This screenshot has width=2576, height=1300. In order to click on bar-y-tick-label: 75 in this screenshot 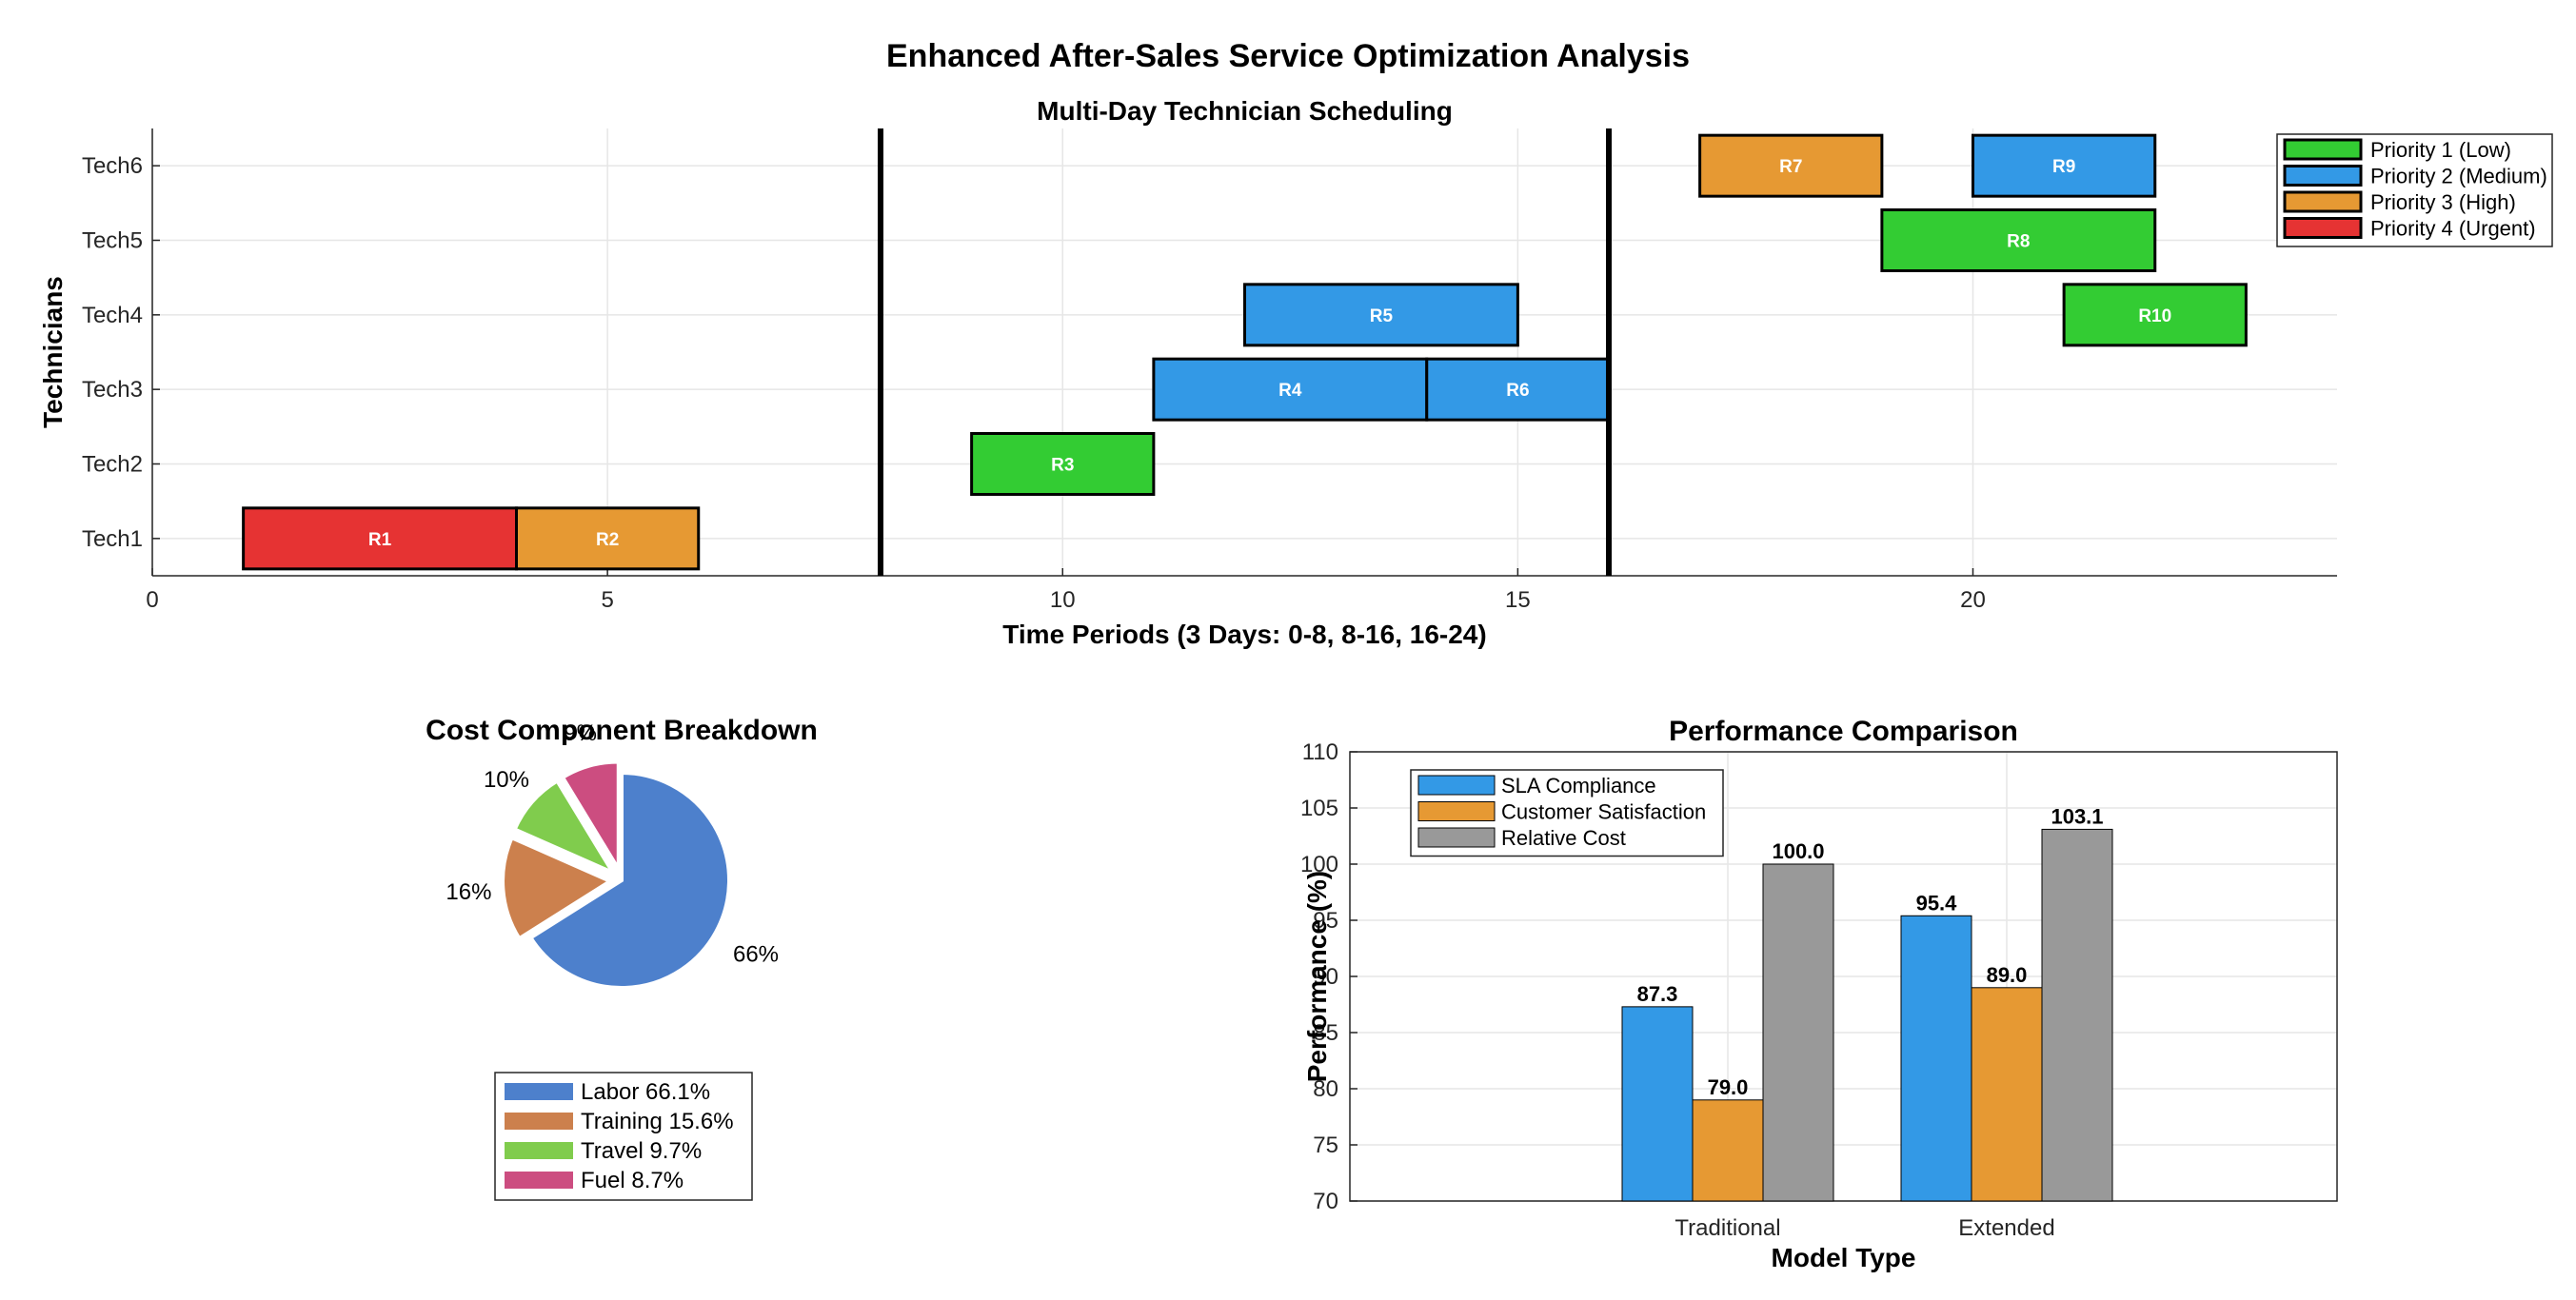, I will do `click(1325, 1145)`.